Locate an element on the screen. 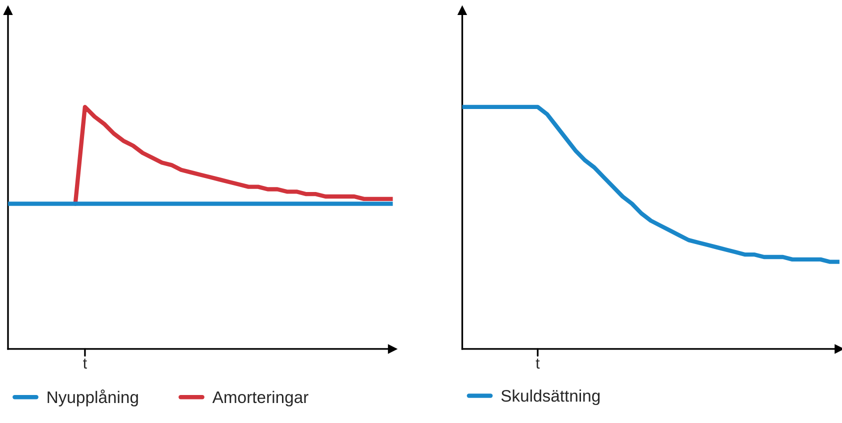 This screenshot has height=423, width=842. legend-label: Skuldsättning is located at coordinates (550, 398).